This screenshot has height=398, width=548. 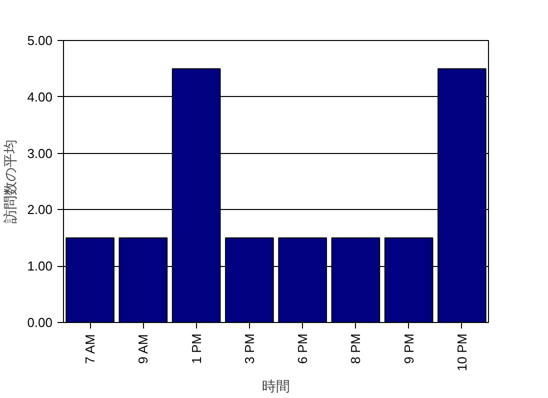 What do you see at coordinates (40, 210) in the screenshot?
I see `y-tick-label: 2.00` at bounding box center [40, 210].